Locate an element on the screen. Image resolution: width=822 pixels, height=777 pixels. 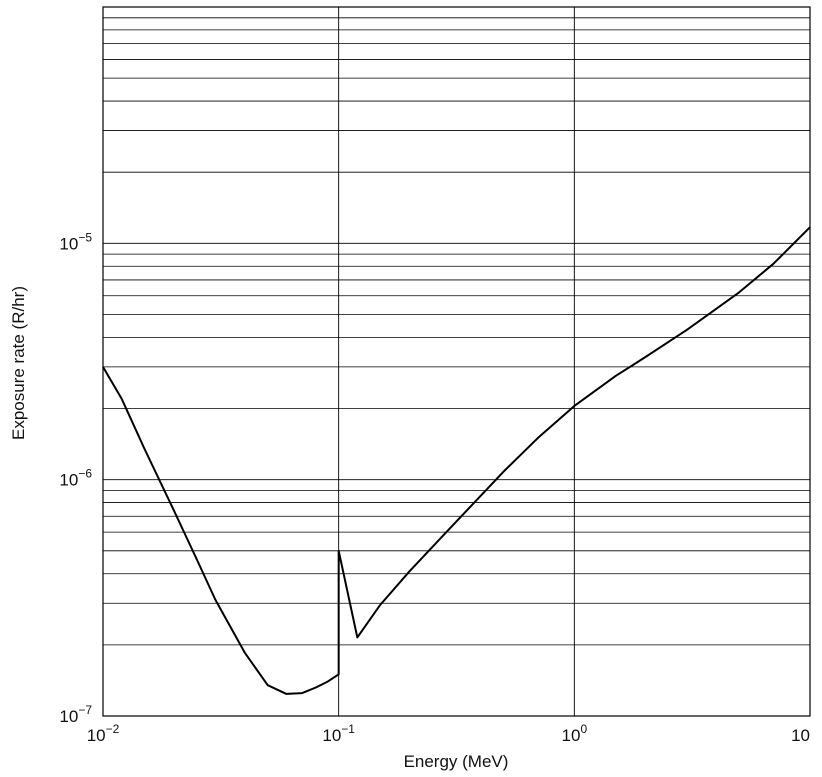
y-axis-ticks: 10⁻⁷ 10⁻⁶ 10⁻⁵ is located at coordinates (75, 478).